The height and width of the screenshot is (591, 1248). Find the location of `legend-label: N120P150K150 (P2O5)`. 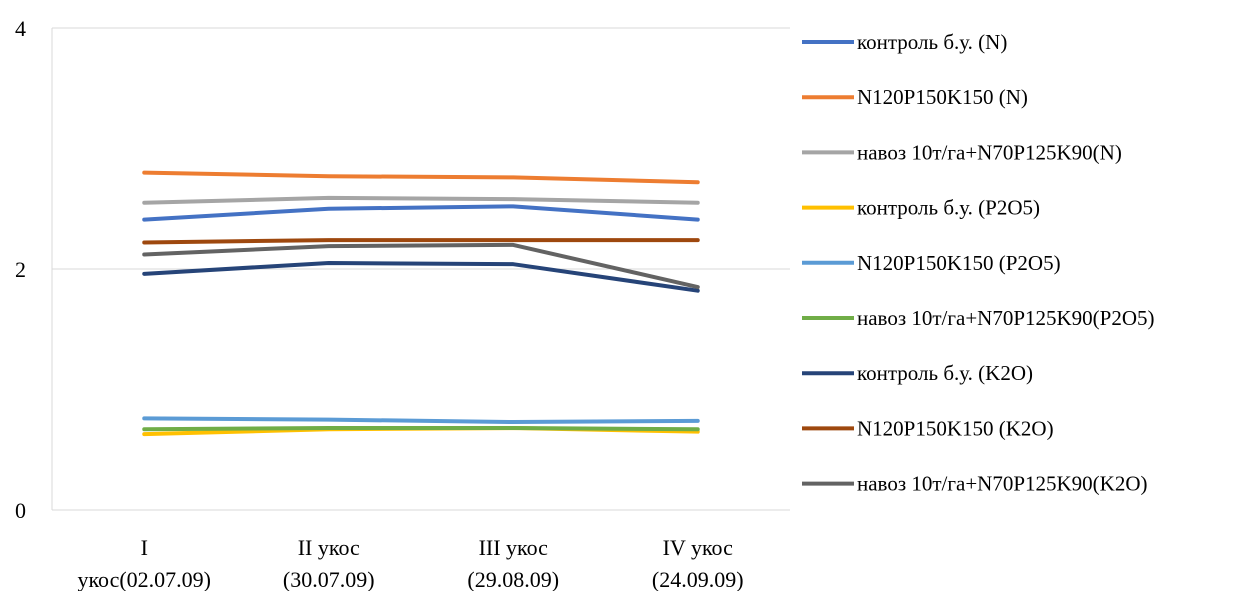

legend-label: N120P150K150 (P2O5) is located at coordinates (959, 263).